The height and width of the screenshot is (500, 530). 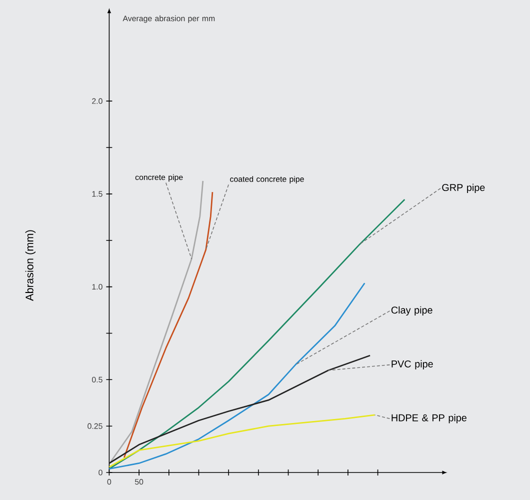 What do you see at coordinates (411, 311) in the screenshot?
I see `text: Clay pipe` at bounding box center [411, 311].